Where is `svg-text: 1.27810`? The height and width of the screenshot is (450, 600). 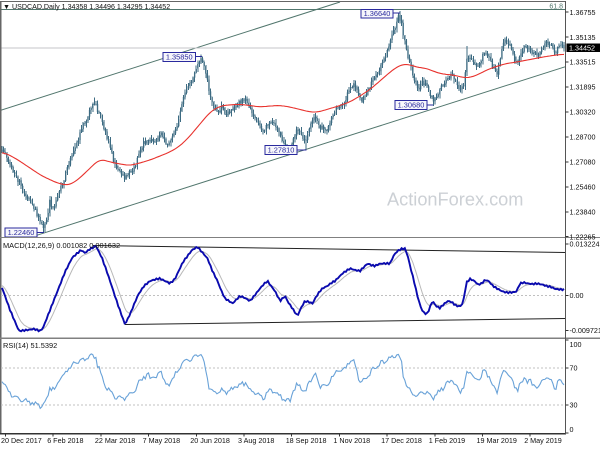 svg-text: 1.27810 is located at coordinates (281, 150).